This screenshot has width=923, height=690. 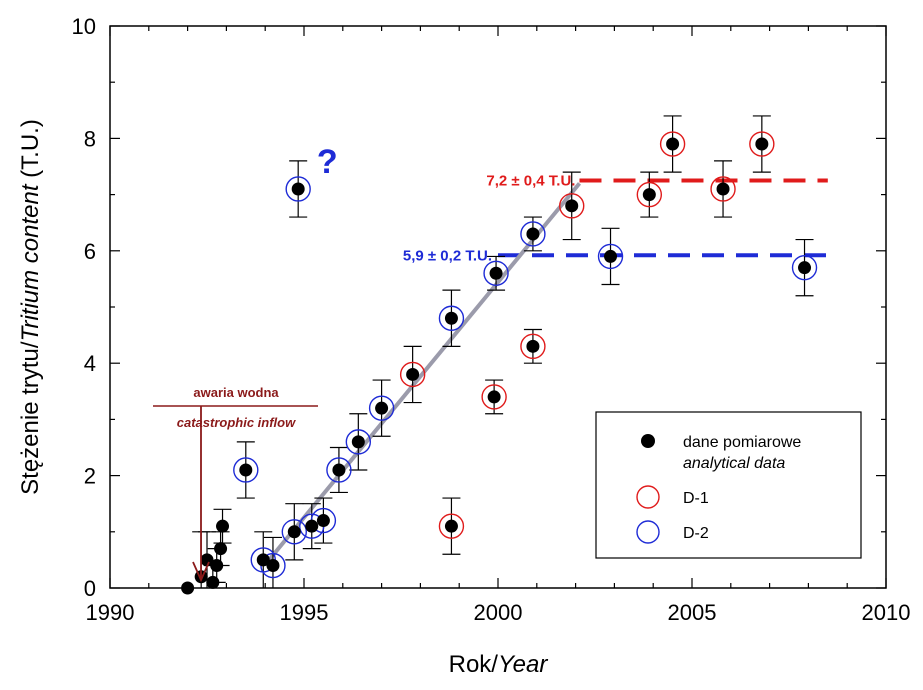 What do you see at coordinates (236, 422) in the screenshot?
I see `event-label-en: catastrophic inflow` at bounding box center [236, 422].